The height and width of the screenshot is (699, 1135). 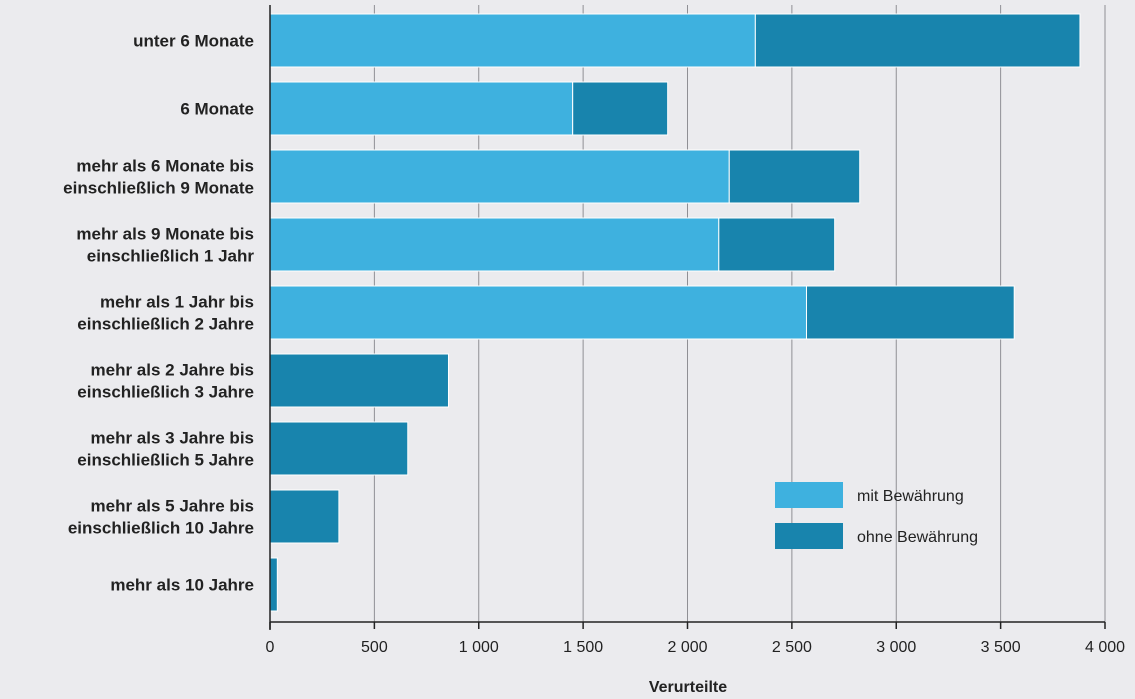 What do you see at coordinates (182, 585) in the screenshot?
I see `category-label: mehr als 10 Jahre` at bounding box center [182, 585].